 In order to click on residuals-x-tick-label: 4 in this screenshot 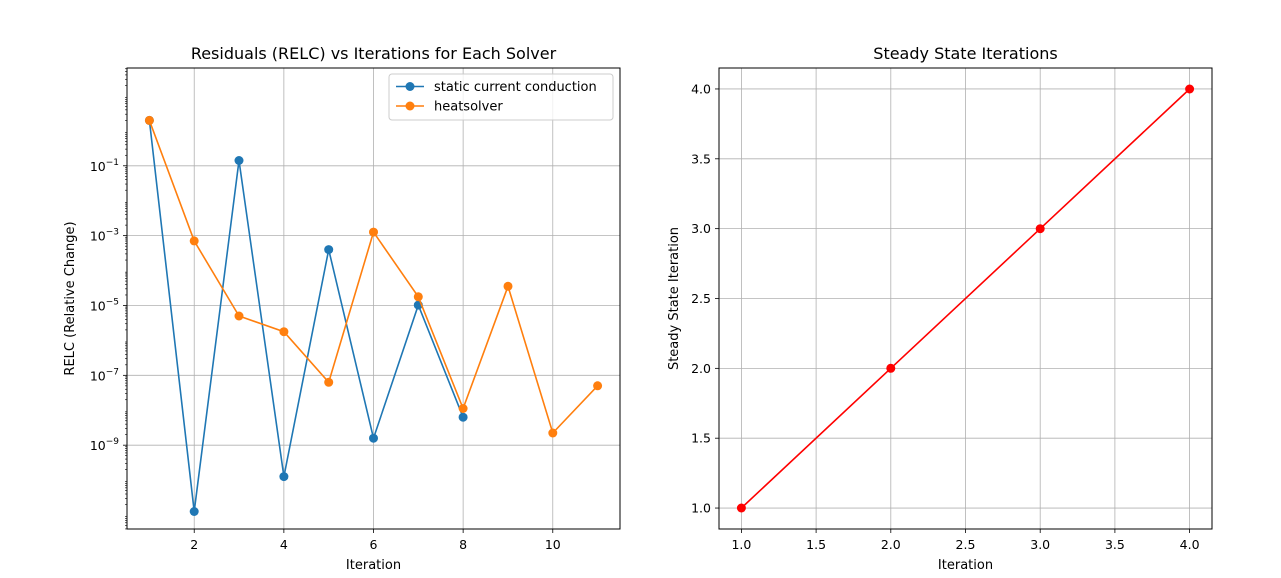, I will do `click(284, 544)`.